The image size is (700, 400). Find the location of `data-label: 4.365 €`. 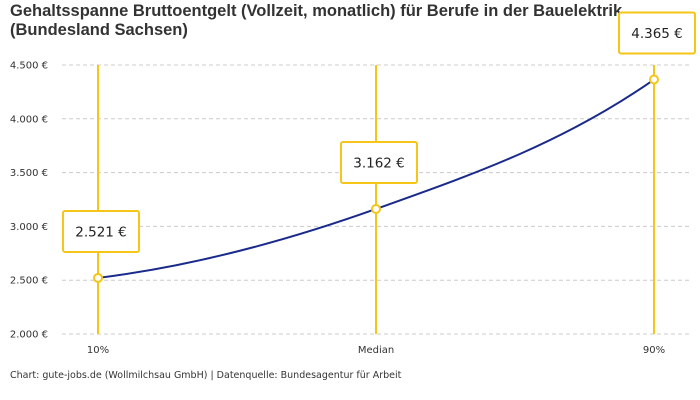

data-label: 4.365 € is located at coordinates (657, 34).